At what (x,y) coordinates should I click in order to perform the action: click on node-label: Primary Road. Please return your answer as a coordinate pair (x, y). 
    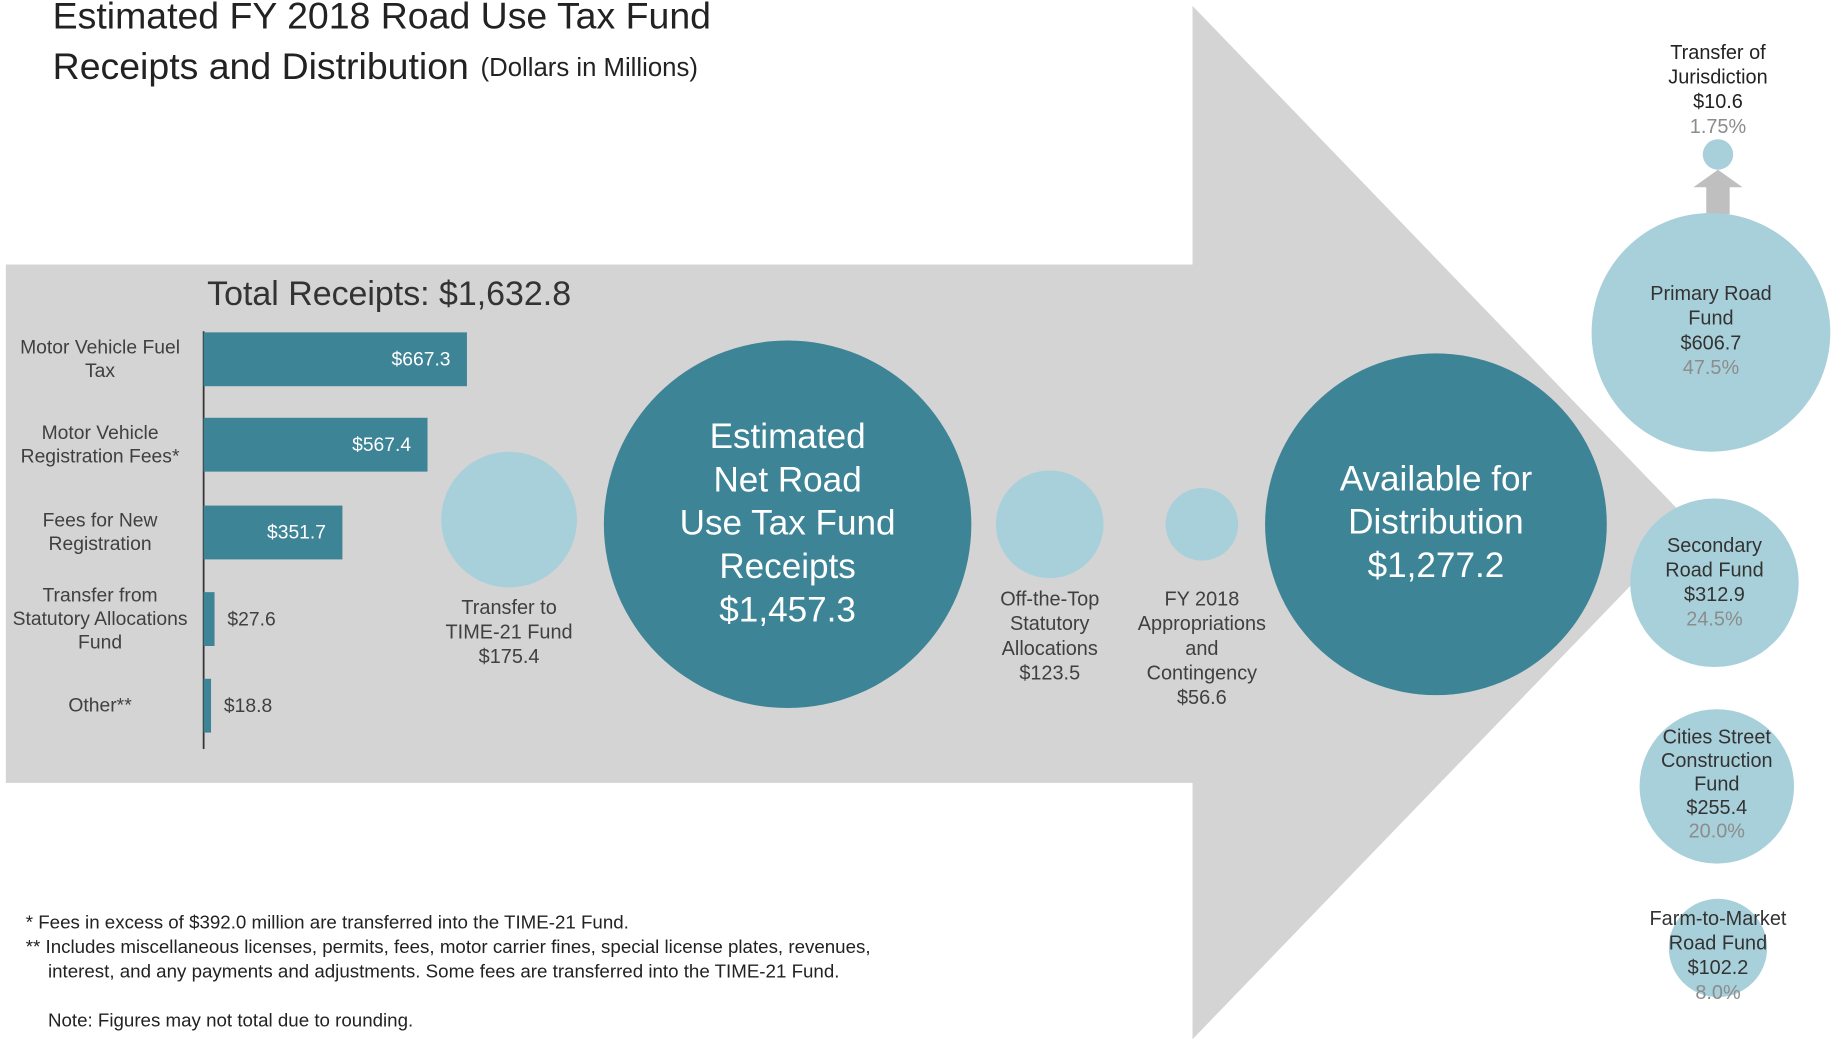
    Looking at the image, I should click on (1711, 294).